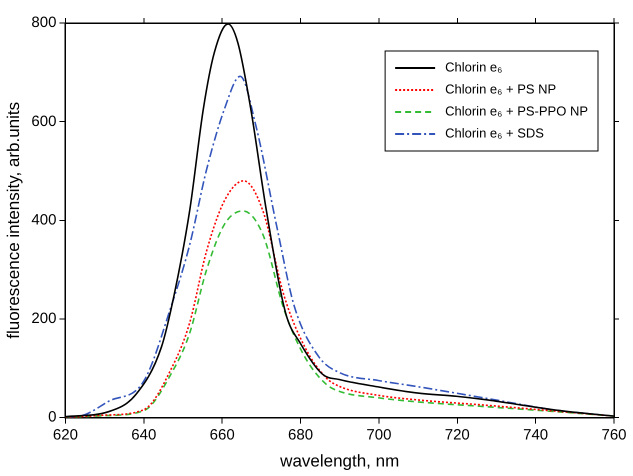 The height and width of the screenshot is (476, 633). I want to click on x-tick-label: 740, so click(535, 435).